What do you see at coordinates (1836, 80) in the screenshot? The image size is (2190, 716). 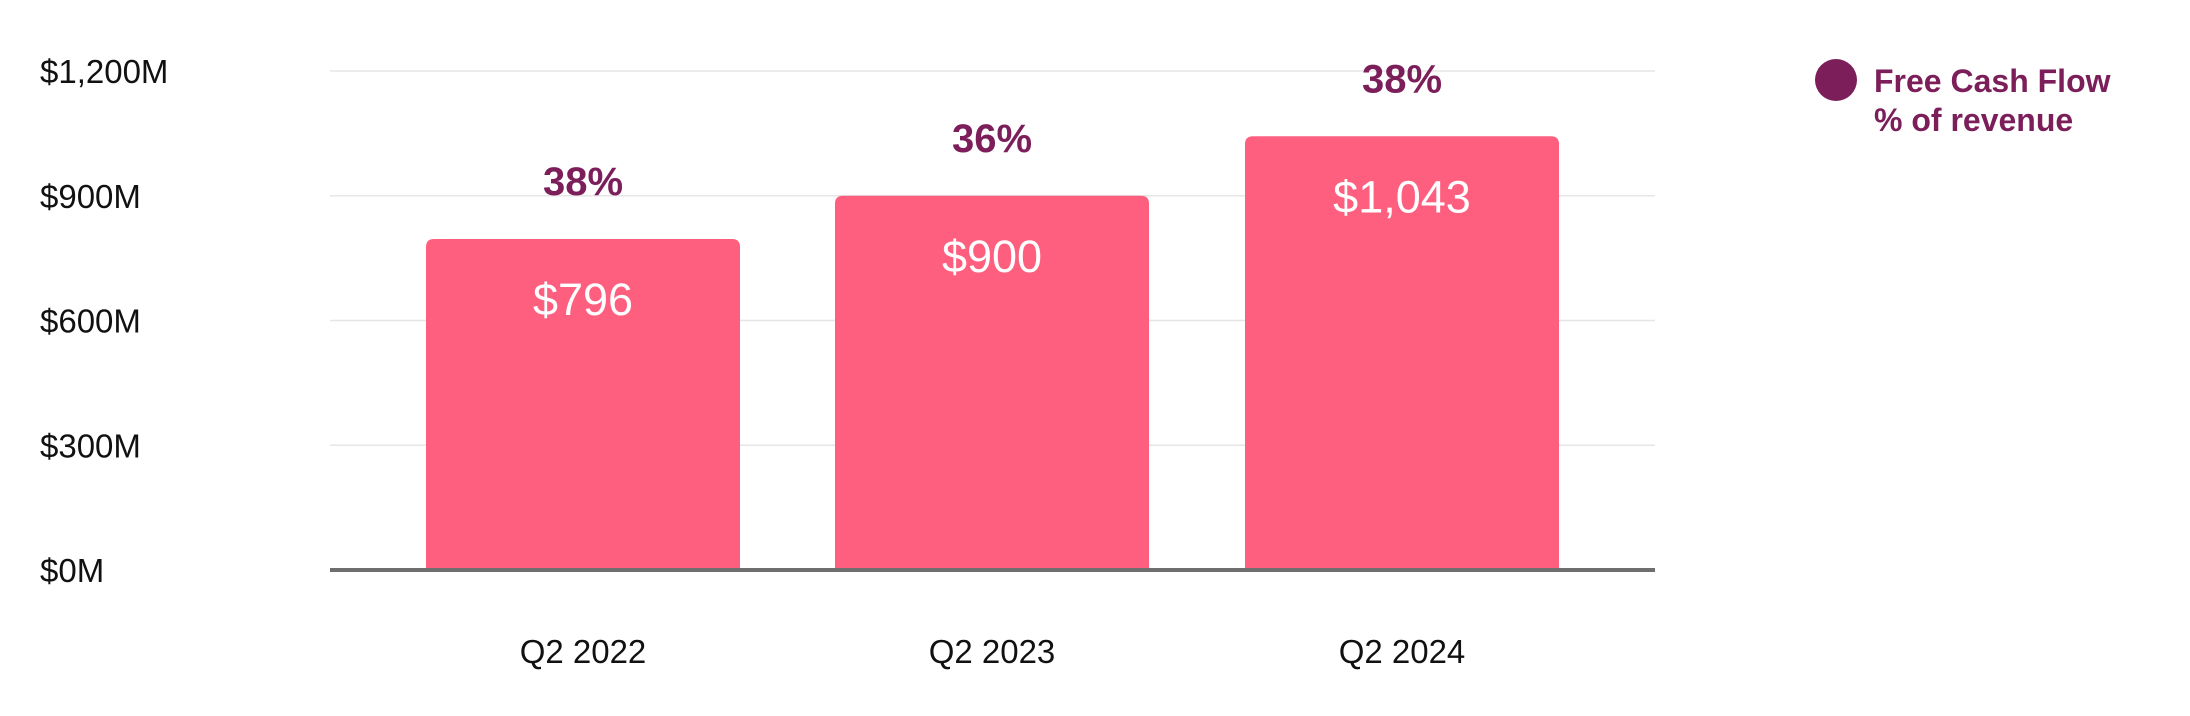 I see `legend-marker-icon` at bounding box center [1836, 80].